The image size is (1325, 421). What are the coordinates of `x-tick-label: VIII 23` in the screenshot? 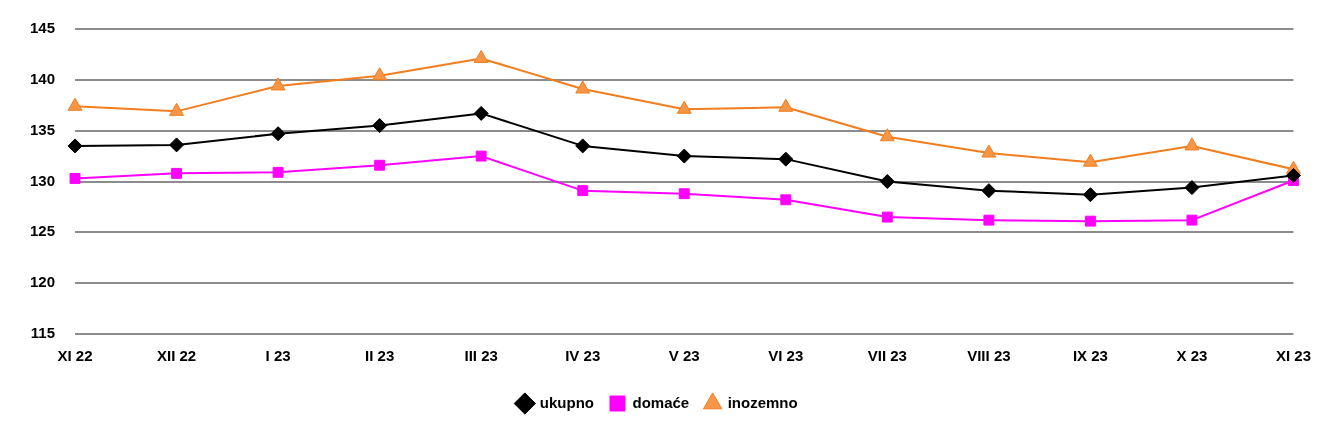 It's located at (989, 356).